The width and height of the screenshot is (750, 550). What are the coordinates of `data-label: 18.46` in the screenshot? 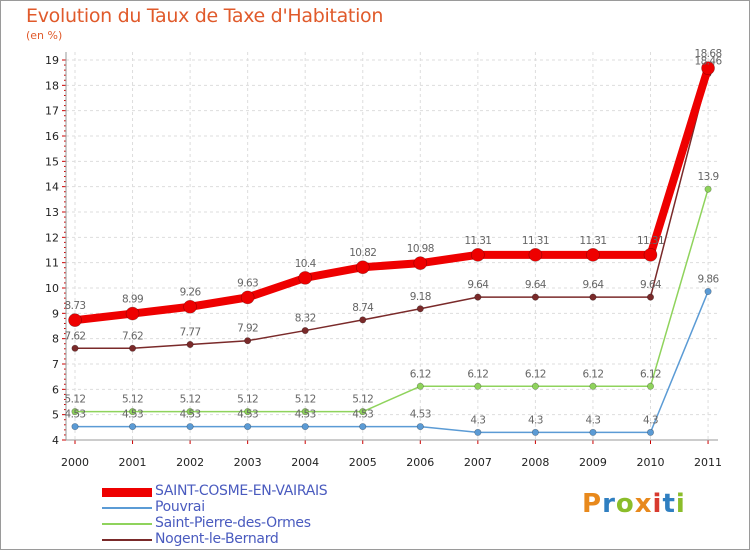 It's located at (709, 62).